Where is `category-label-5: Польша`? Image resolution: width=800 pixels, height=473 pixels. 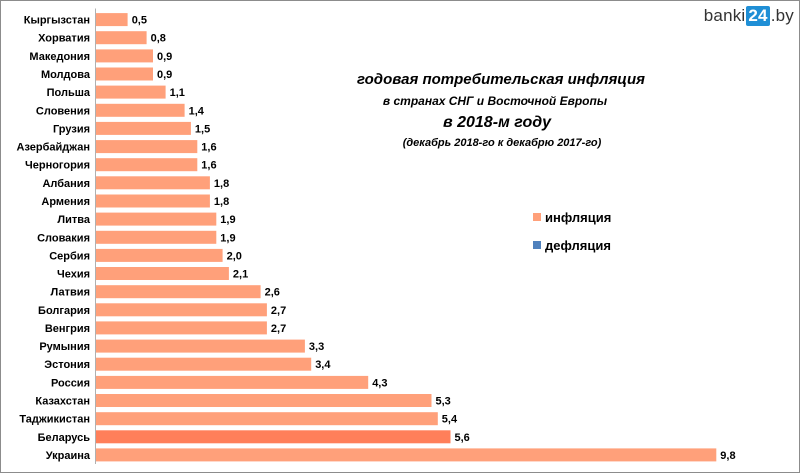
category-label-5: Польша is located at coordinates (69, 93).